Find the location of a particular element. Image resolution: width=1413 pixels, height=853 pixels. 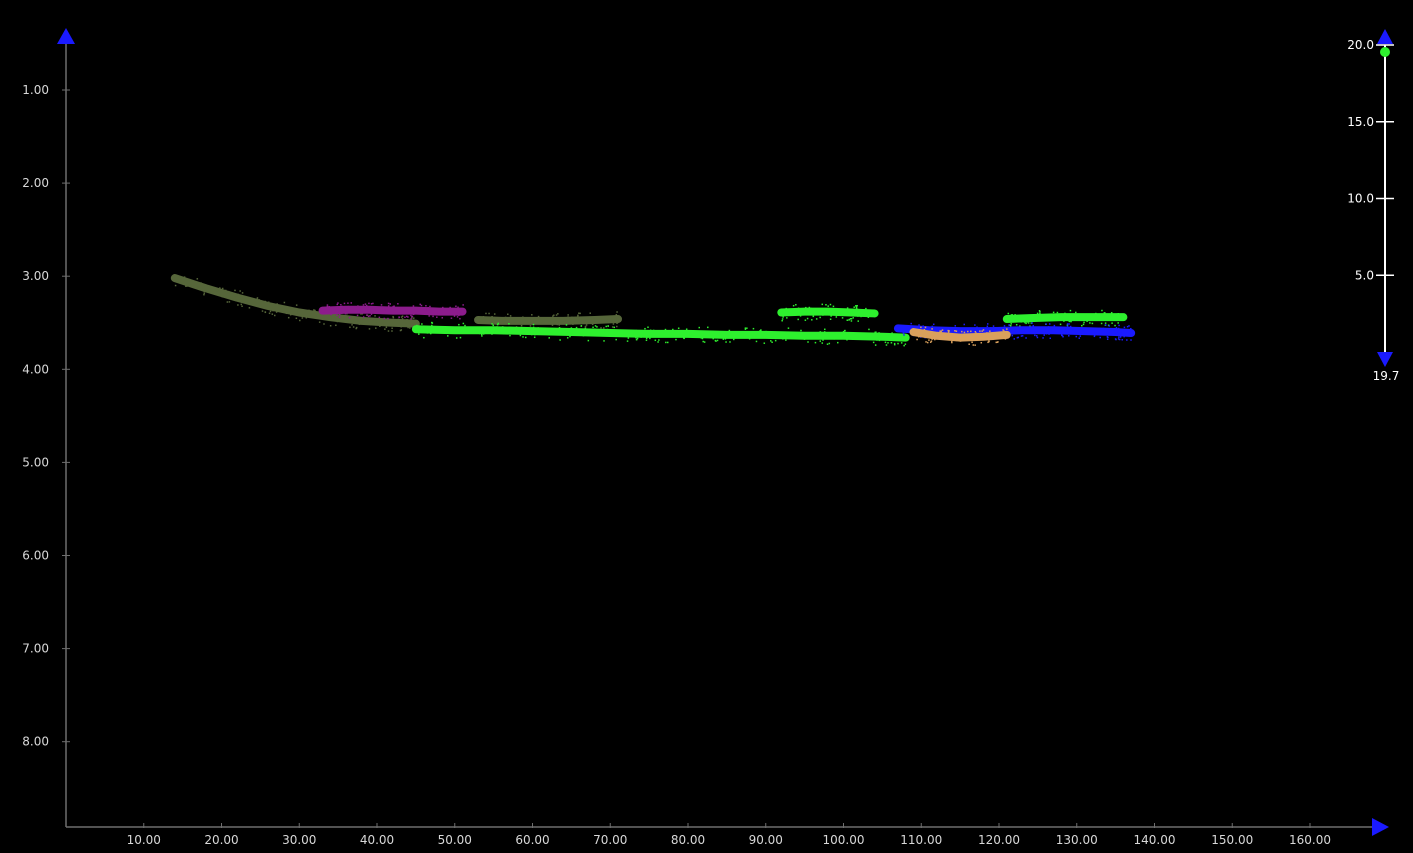

x-tick-label: 60.00 is located at coordinates (532, 840).